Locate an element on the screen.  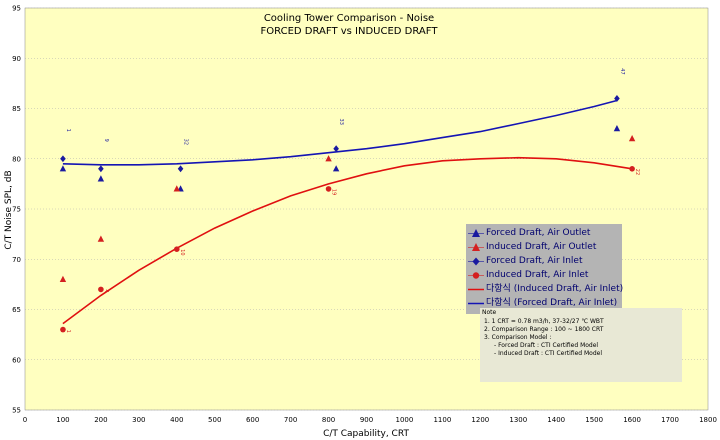
legend-marker-line-red is located at coordinates (476, 289).